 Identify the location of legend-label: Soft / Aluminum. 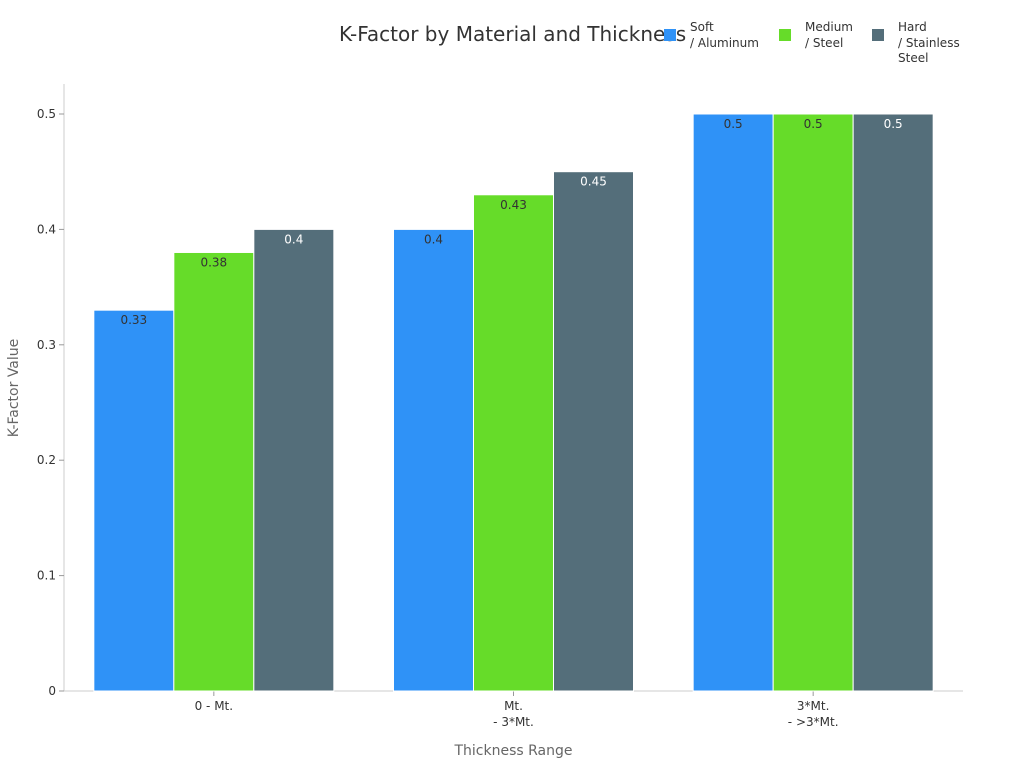
(724, 35).